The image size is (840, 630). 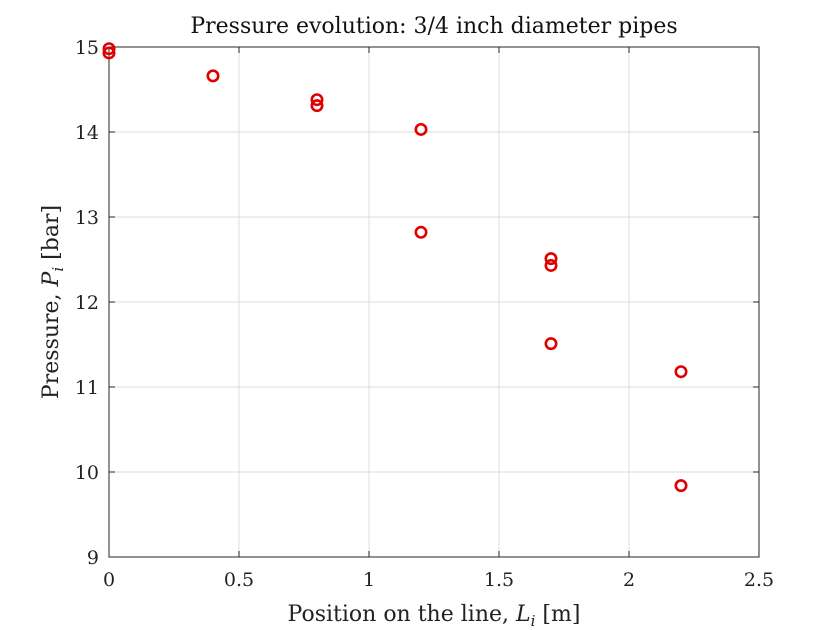 I want to click on y-axis-label-subscript: i, so click(x=58, y=269).